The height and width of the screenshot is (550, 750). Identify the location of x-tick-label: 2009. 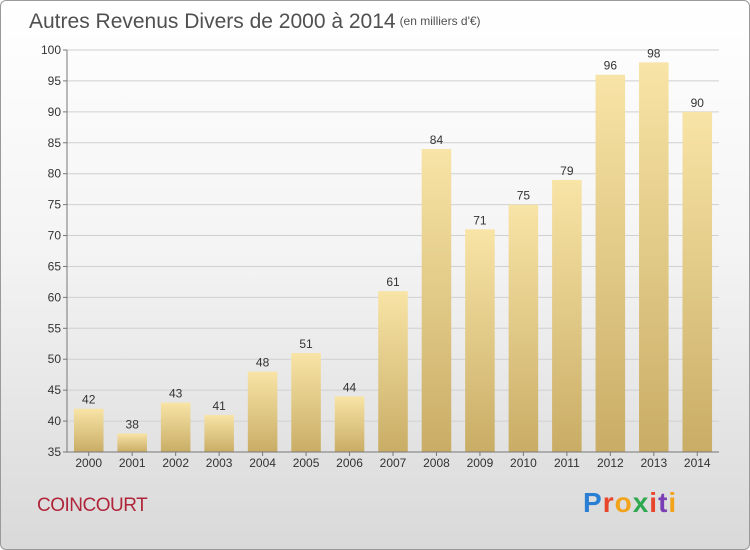
(480, 463).